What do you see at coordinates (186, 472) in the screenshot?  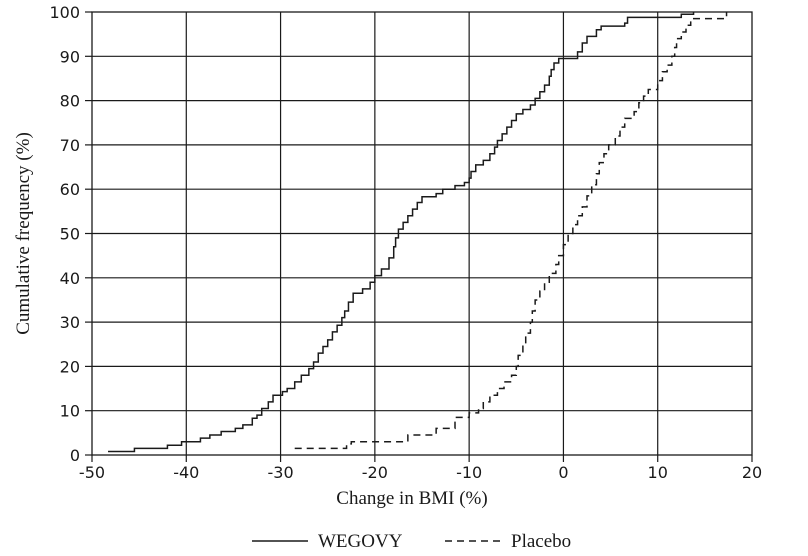 I see `x-tick-label: -40` at bounding box center [186, 472].